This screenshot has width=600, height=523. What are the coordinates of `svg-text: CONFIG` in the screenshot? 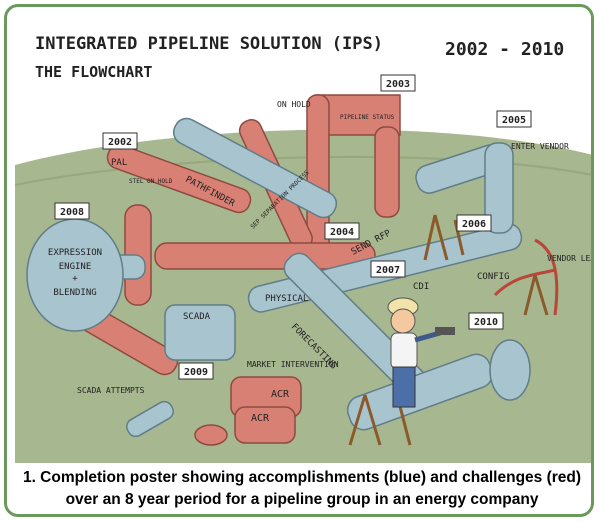 It's located at (493, 277).